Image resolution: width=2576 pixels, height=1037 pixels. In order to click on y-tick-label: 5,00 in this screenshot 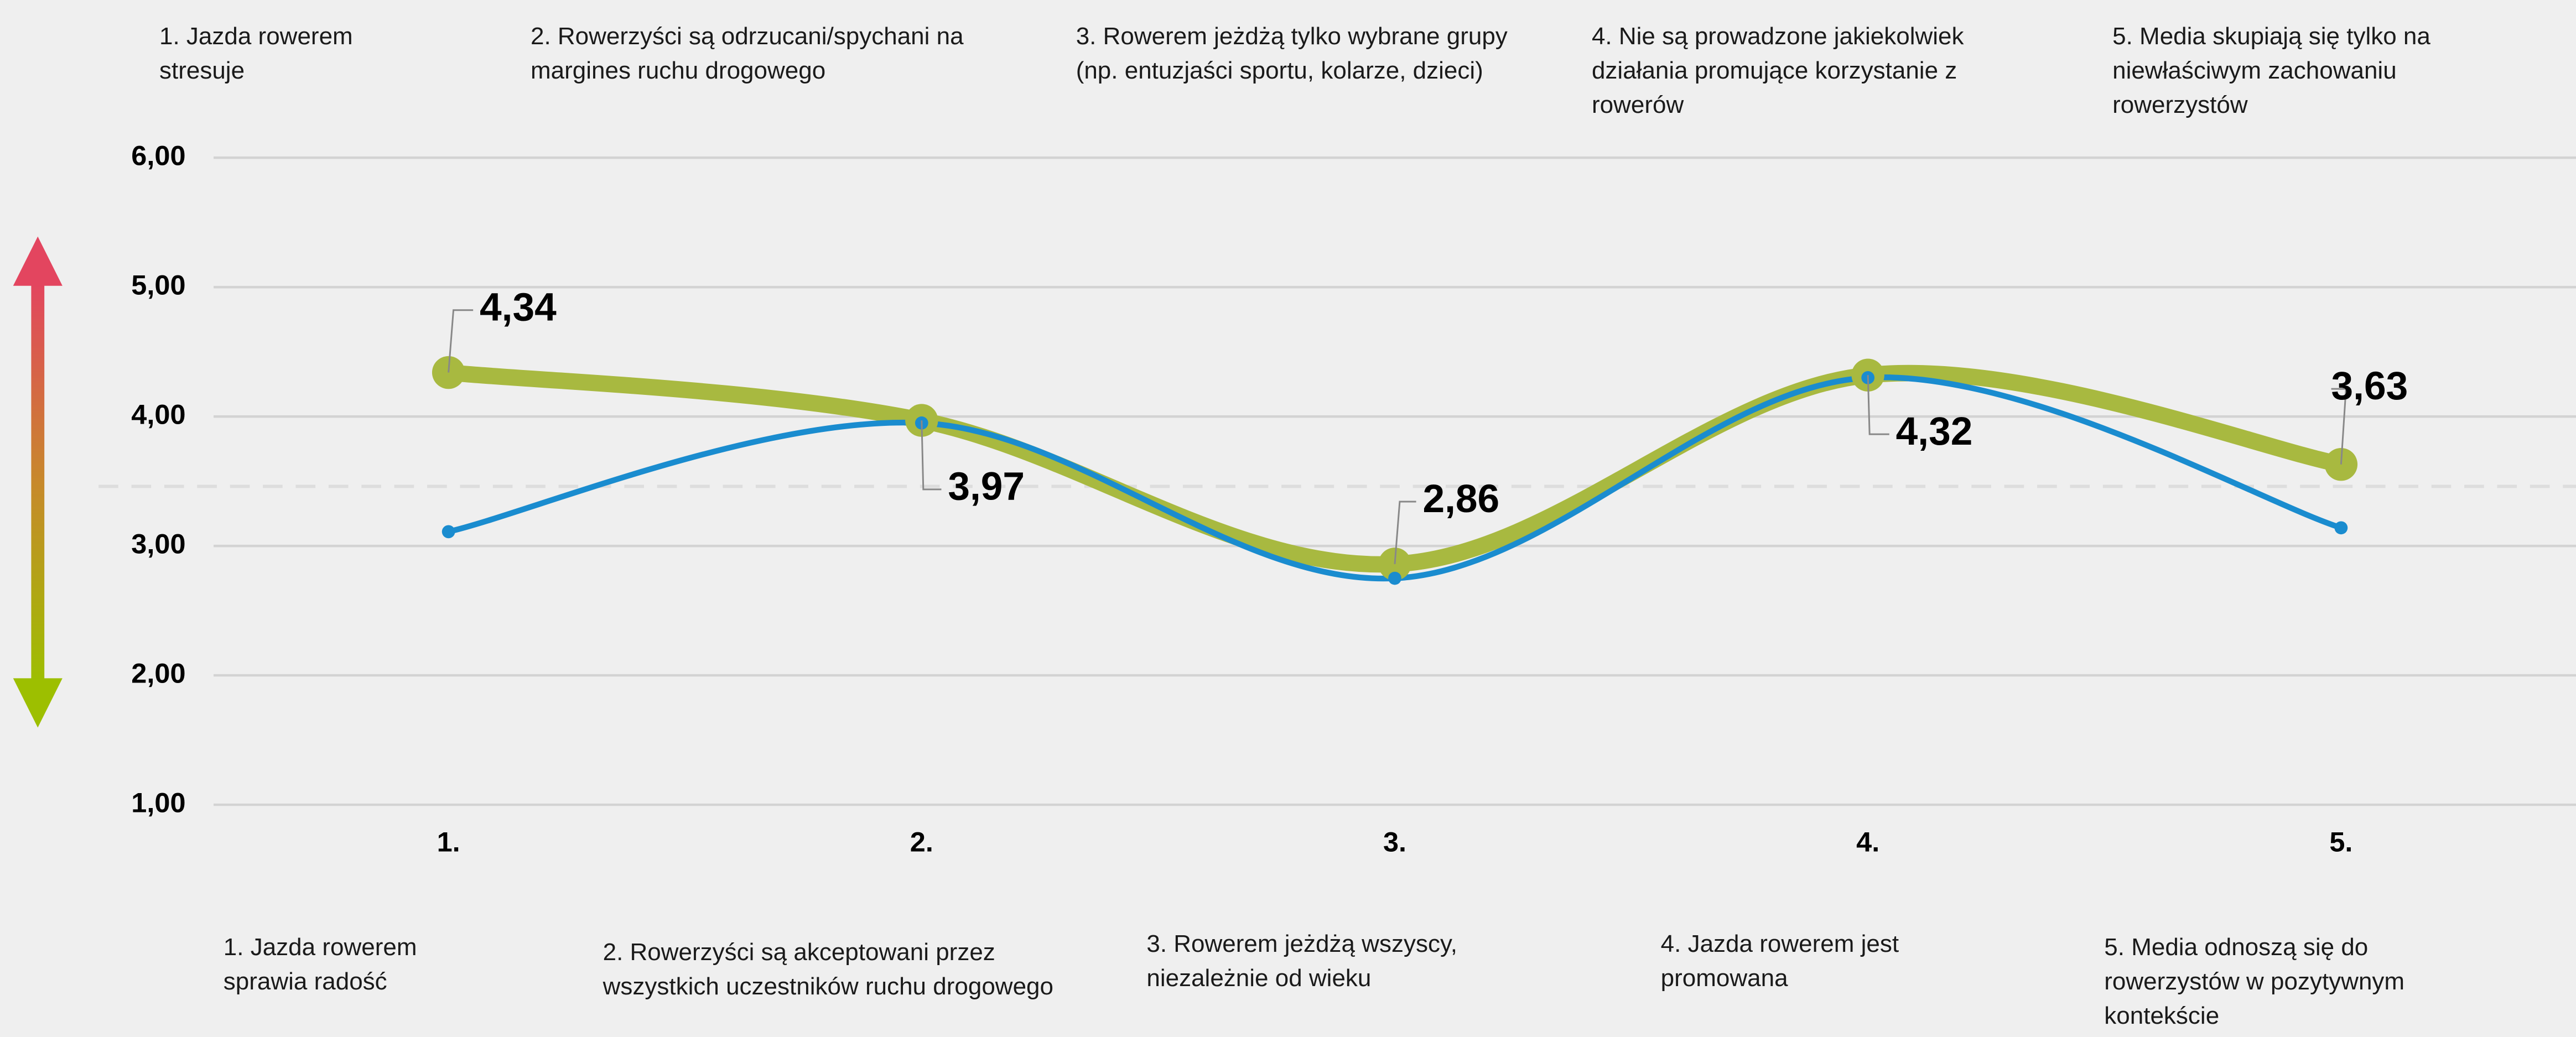, I will do `click(158, 285)`.